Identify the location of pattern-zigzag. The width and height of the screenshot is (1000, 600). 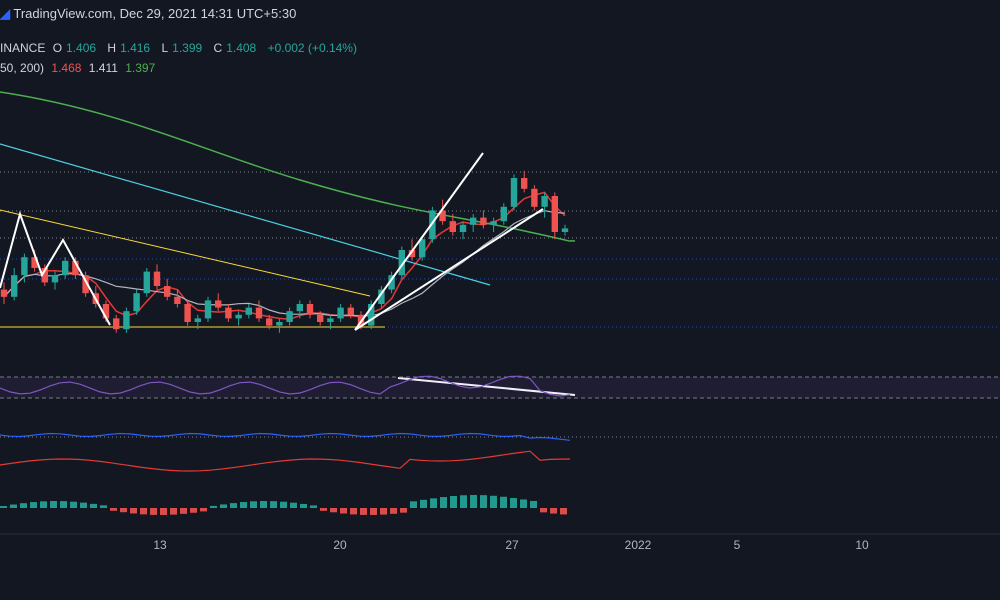
(55, 268).